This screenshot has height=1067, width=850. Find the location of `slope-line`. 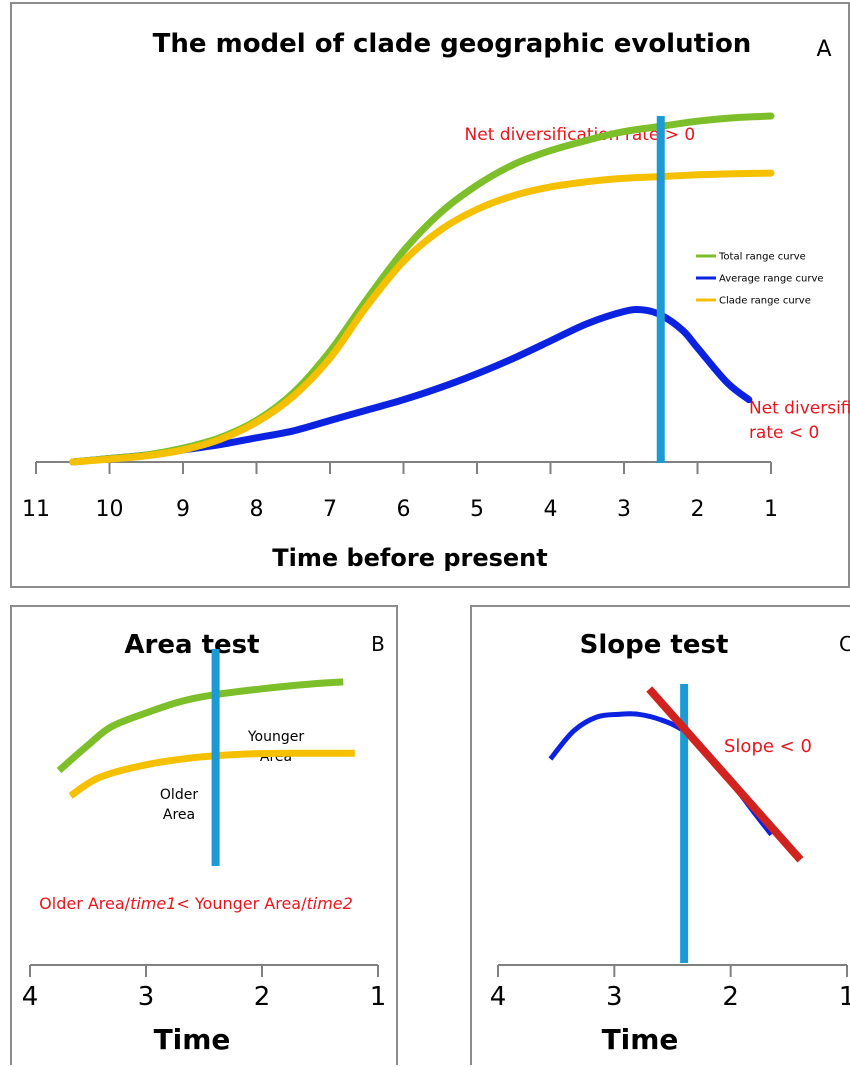

slope-line is located at coordinates (725, 774).